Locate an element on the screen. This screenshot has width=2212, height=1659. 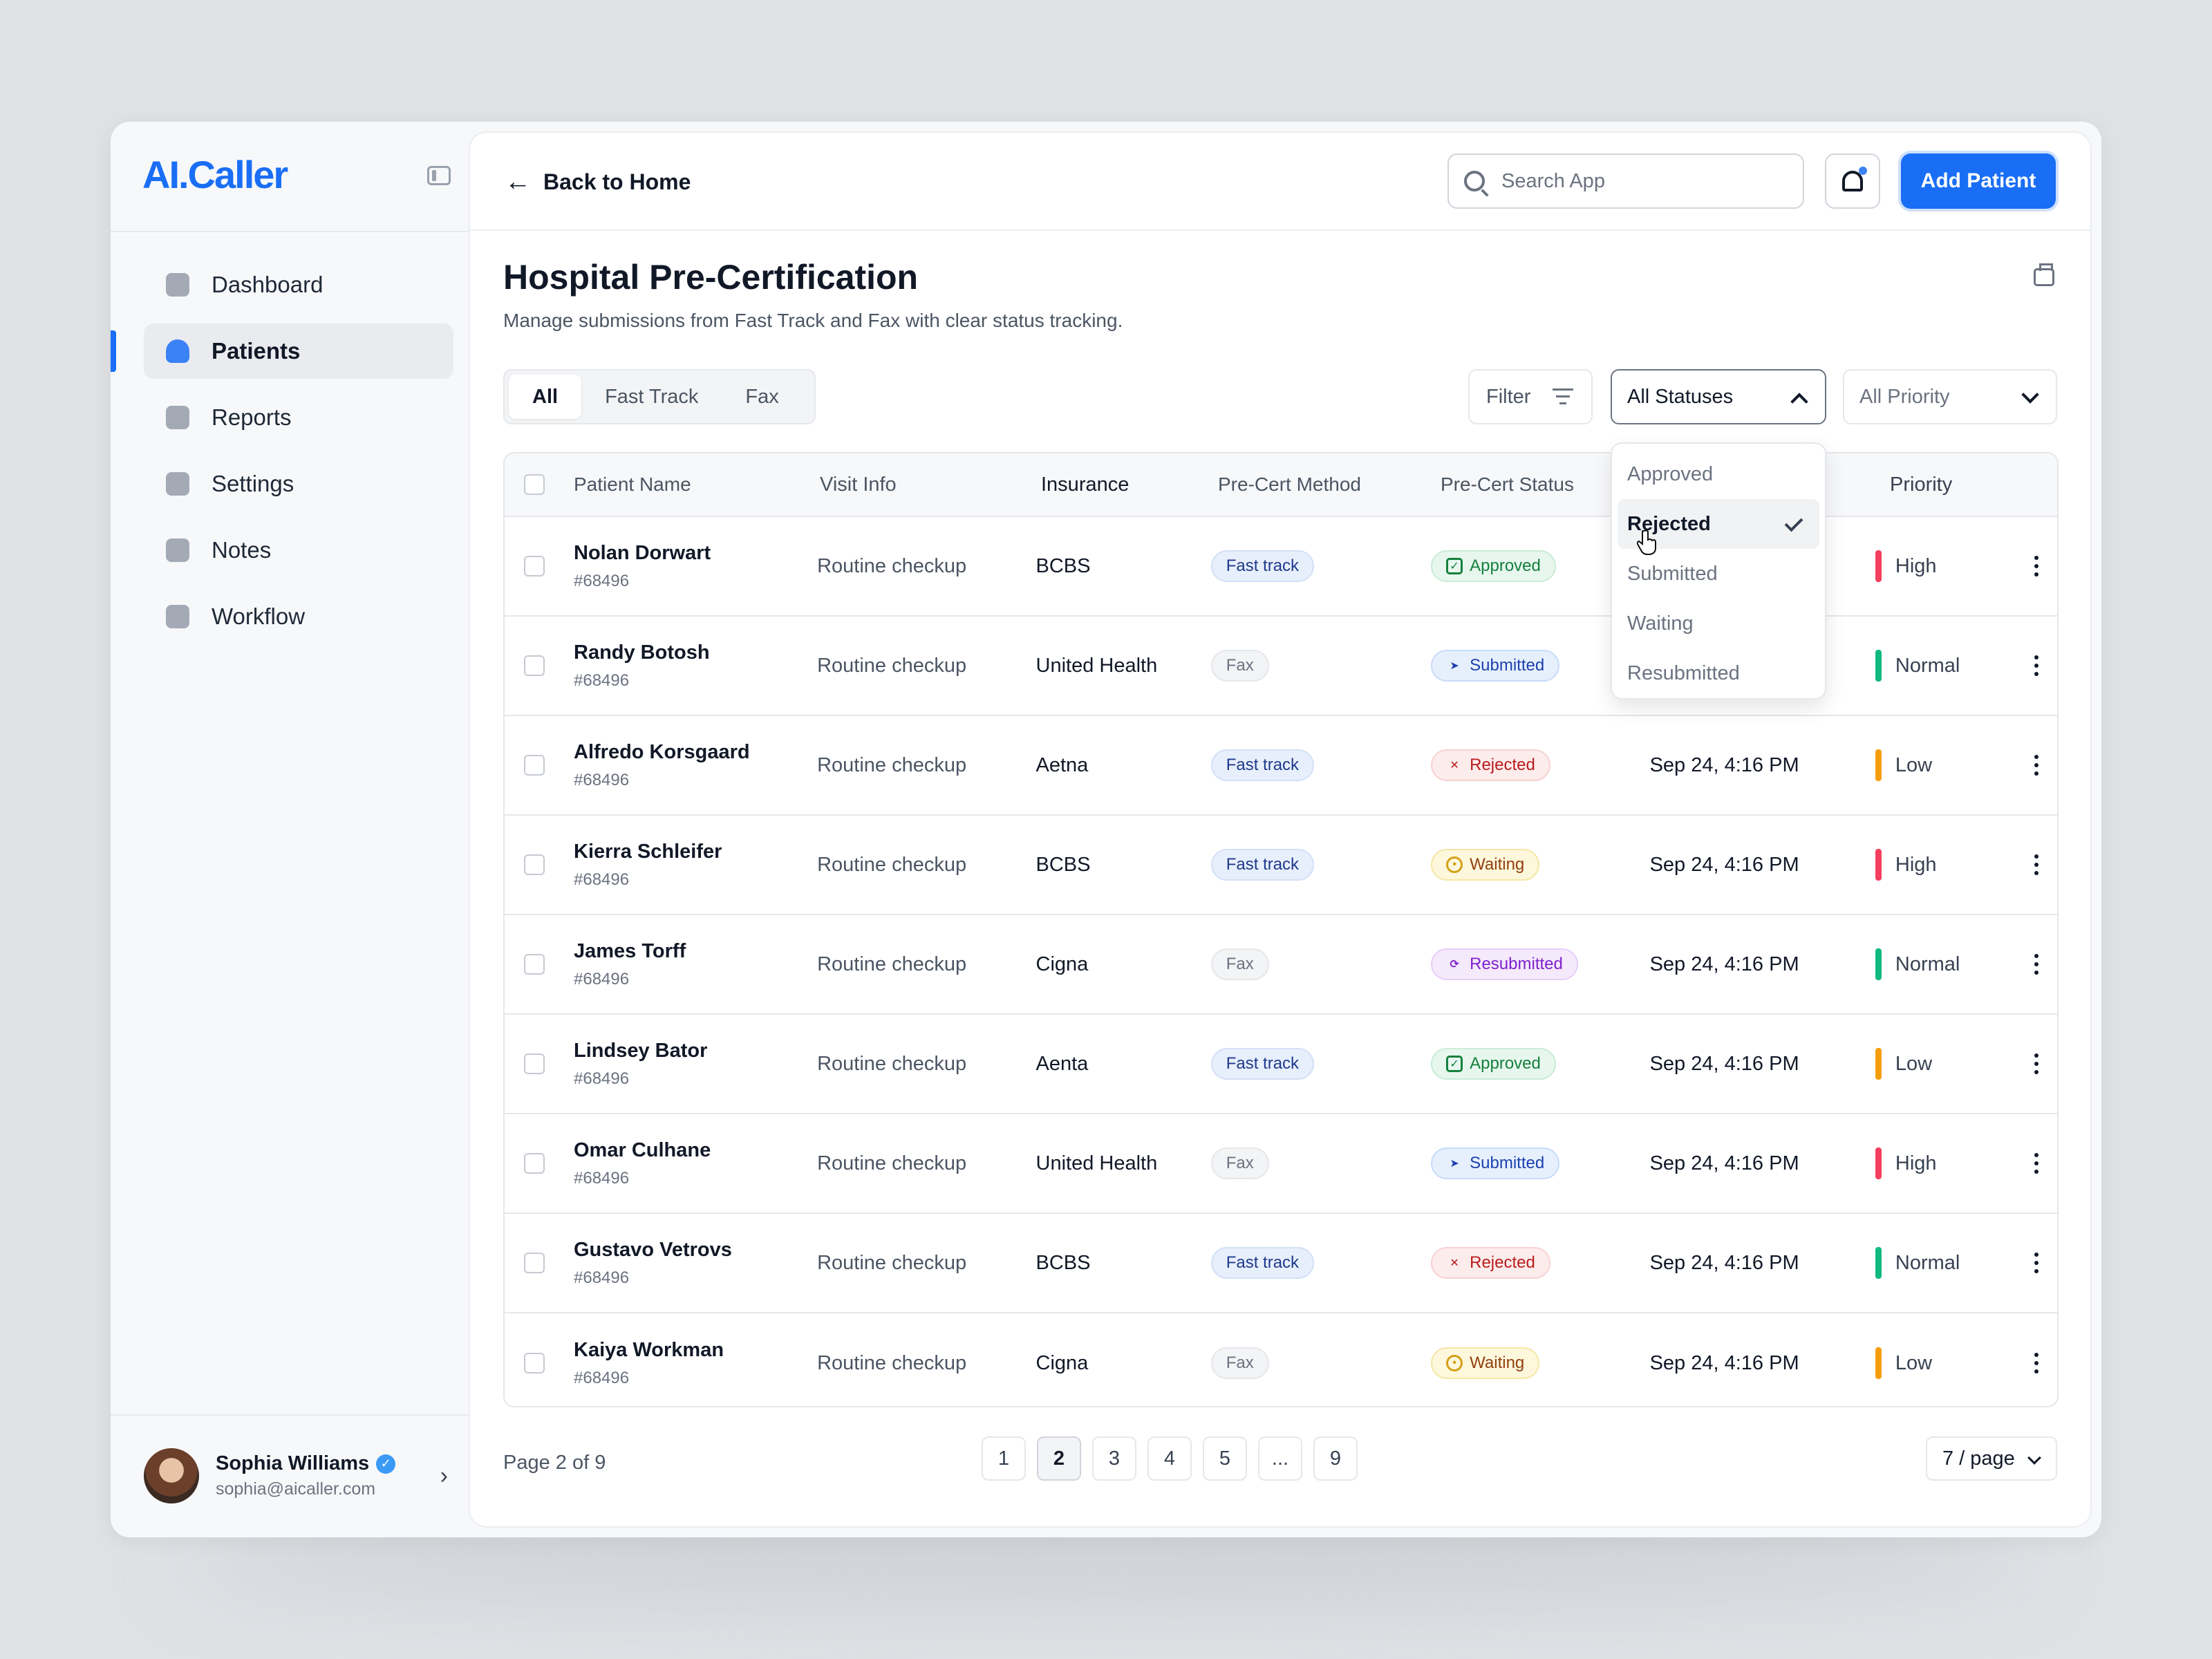
priority-select: All Priority is located at coordinates (1950, 397).